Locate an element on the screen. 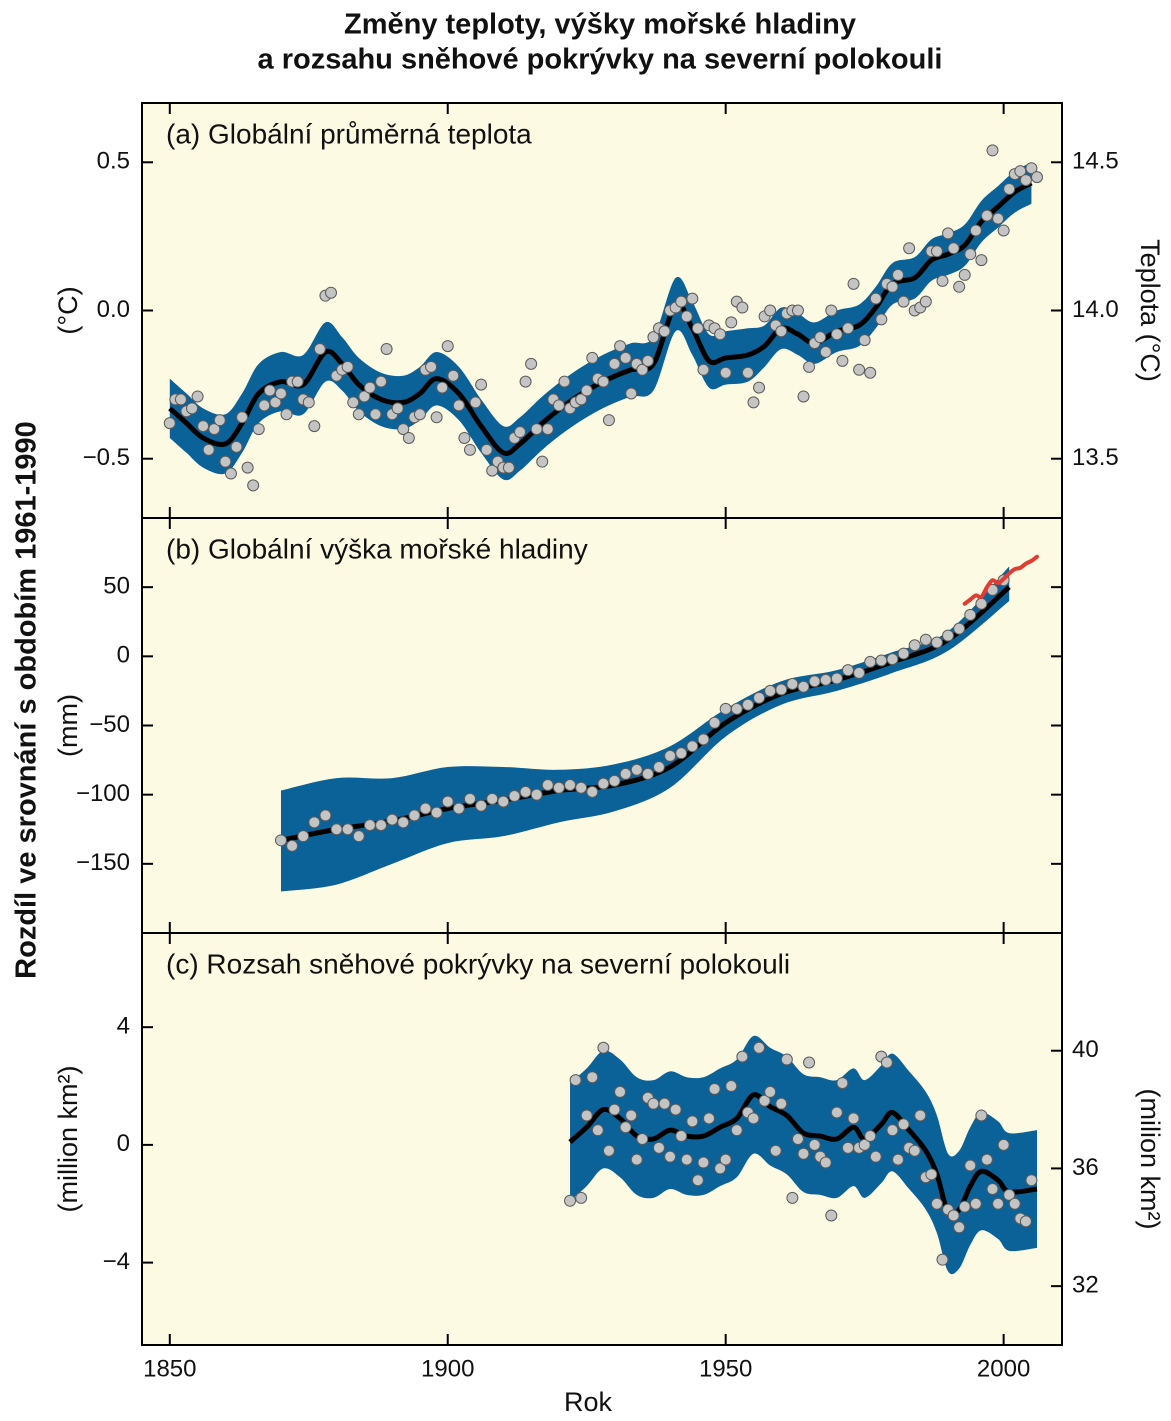 The image size is (1171, 1421). panel-title: (a) Globální průměrná teplota is located at coordinates (349, 133).